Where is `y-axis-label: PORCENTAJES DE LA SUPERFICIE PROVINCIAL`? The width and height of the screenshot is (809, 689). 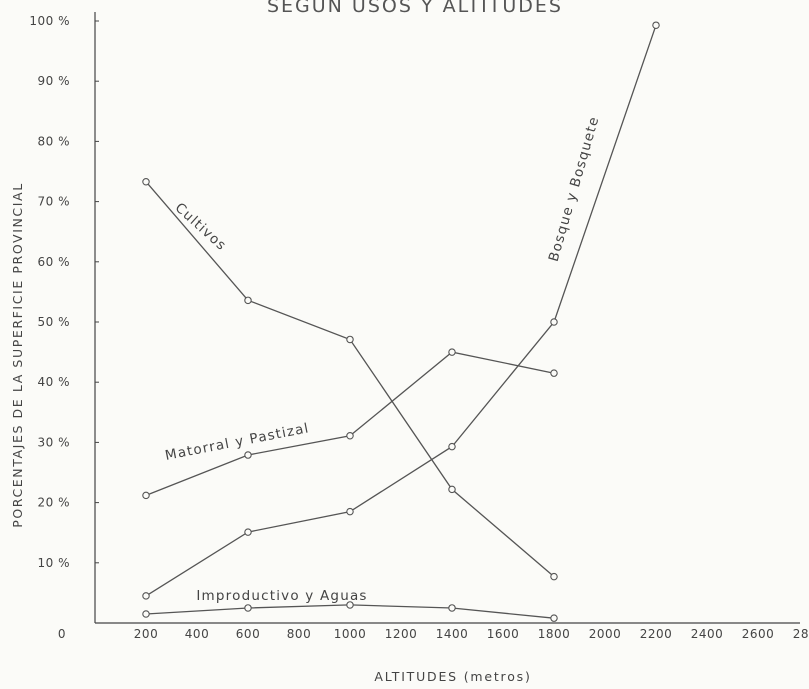
y-axis-label: PORCENTAJES DE LA SUPERFICIE PROVINCIAL is located at coordinates (17, 355).